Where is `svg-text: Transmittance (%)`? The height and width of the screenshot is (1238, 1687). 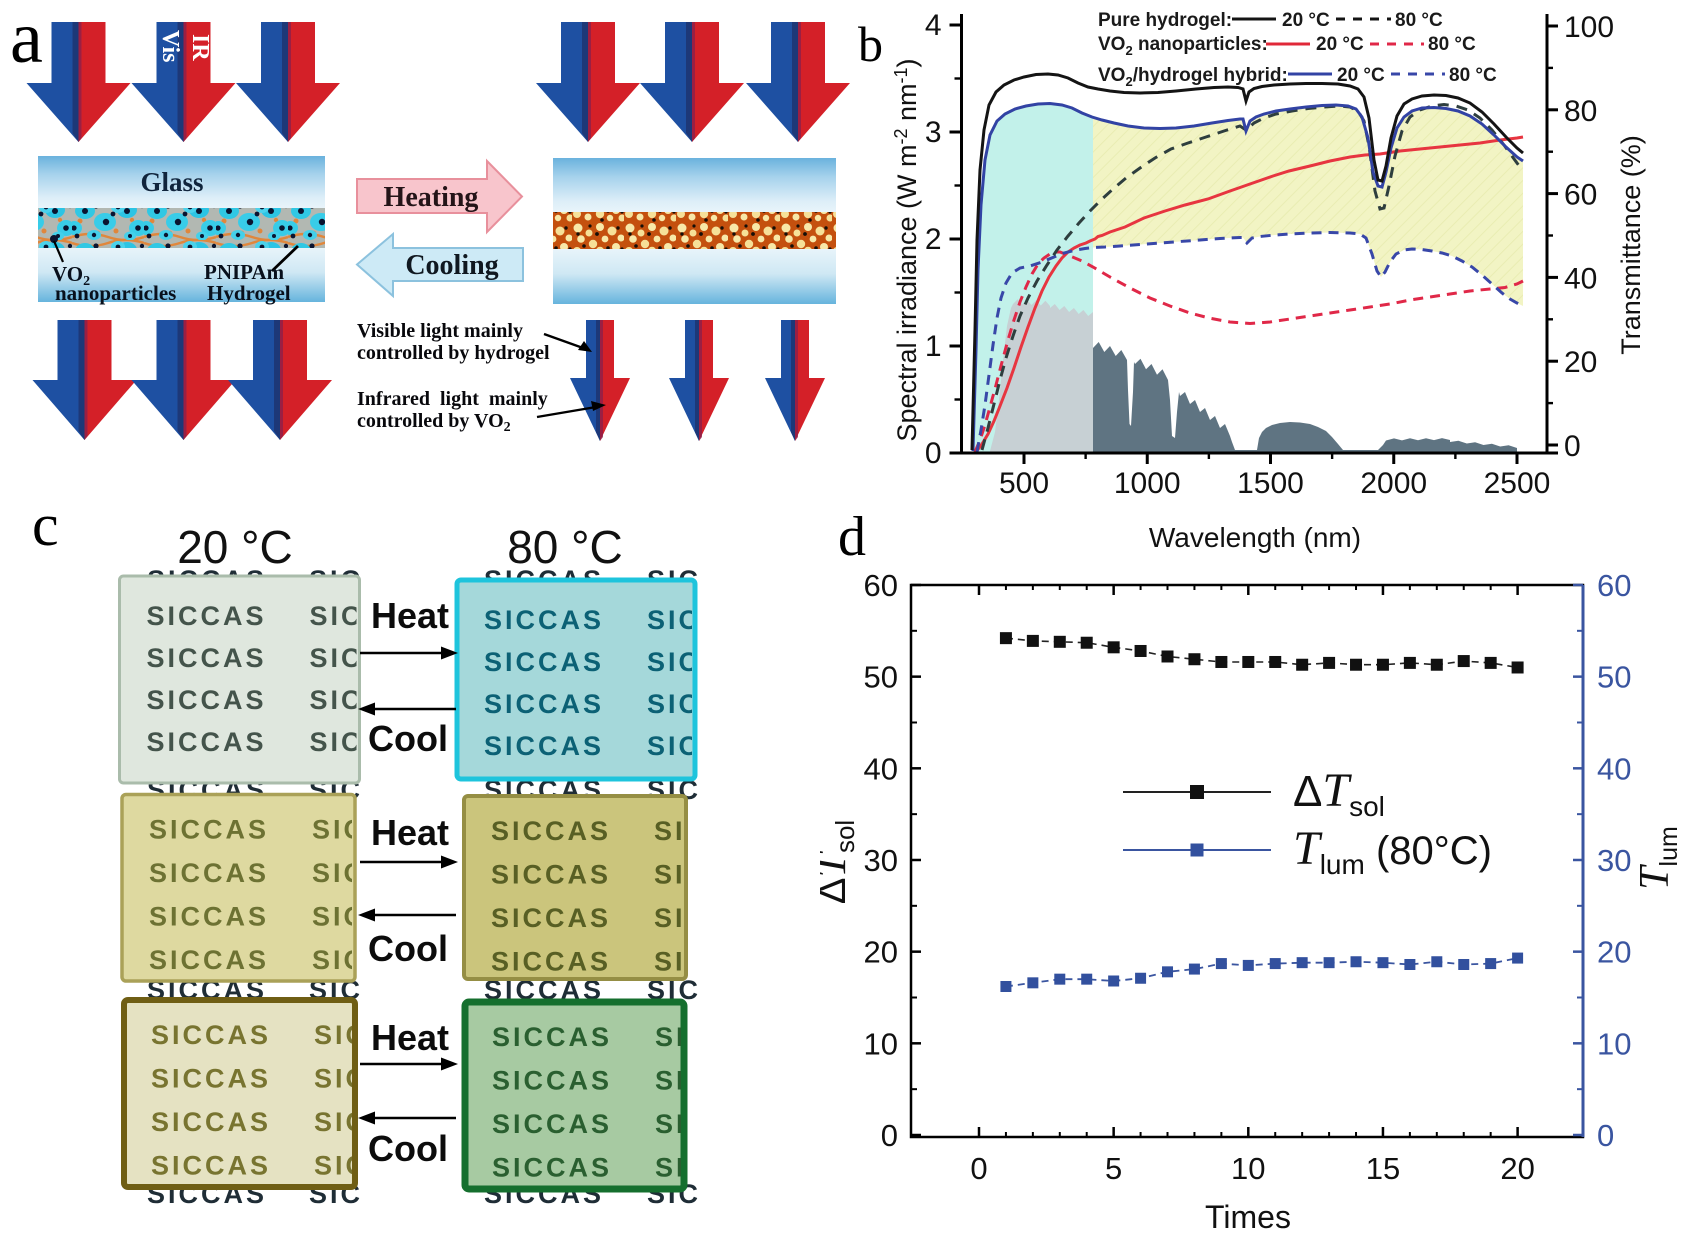
svg-text: Transmittance (%) is located at coordinates (1631, 245).